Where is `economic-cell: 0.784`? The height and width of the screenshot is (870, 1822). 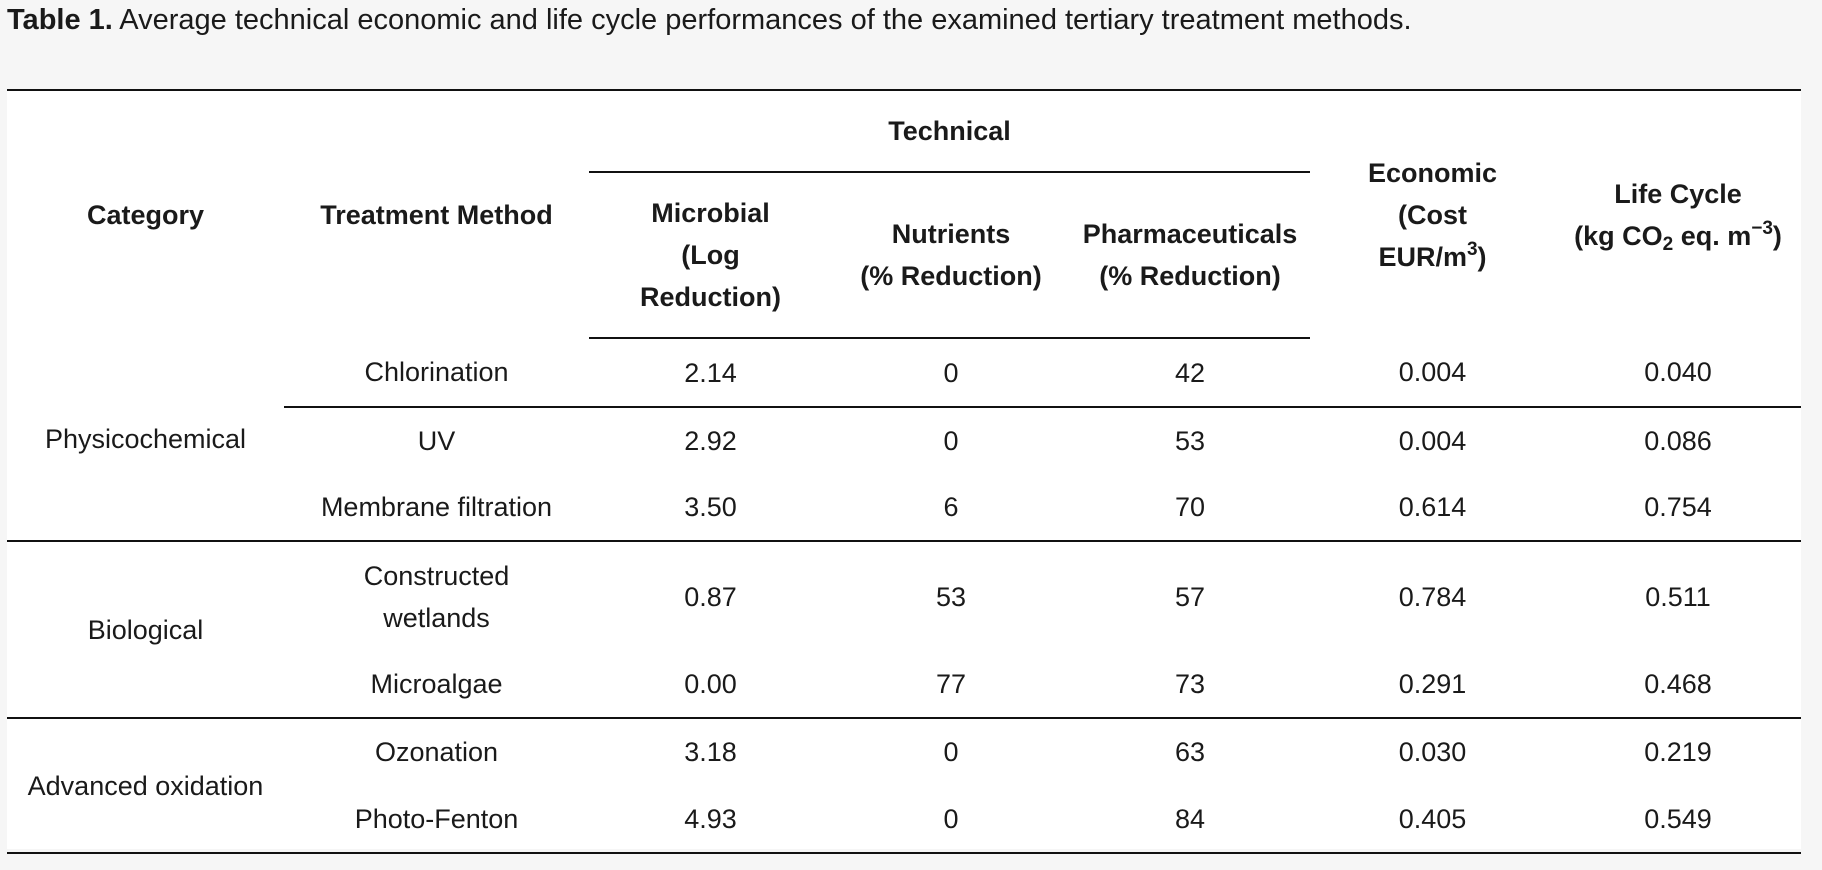
economic-cell: 0.784 is located at coordinates (1432, 596).